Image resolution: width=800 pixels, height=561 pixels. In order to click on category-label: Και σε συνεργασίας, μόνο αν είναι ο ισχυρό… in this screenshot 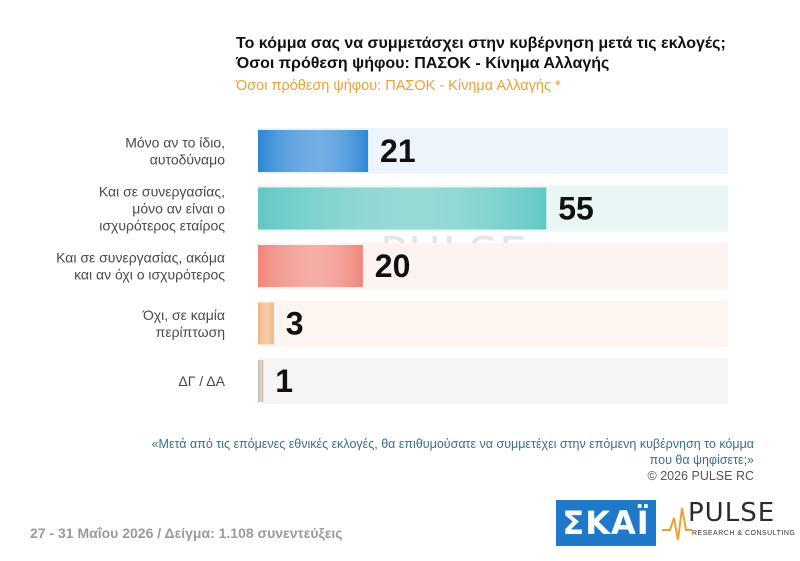, I will do `click(162, 209)`.